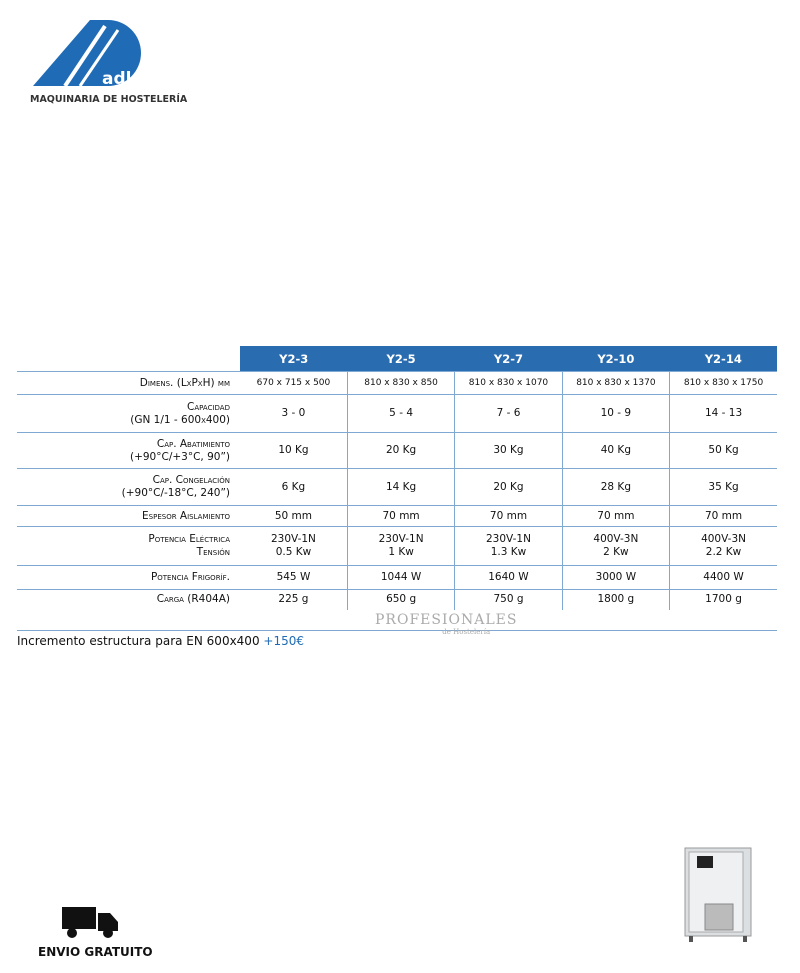 The height and width of the screenshot is (973, 800). Describe the element at coordinates (401, 552) in the screenshot. I see `cell-line: 1 Kw` at that location.